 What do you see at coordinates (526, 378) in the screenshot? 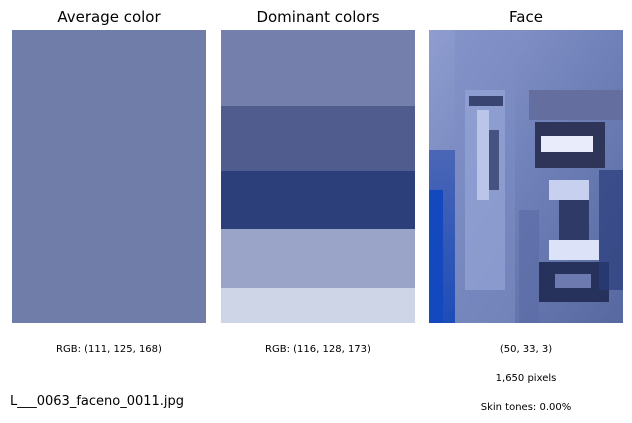
I see `face-pixels-label: 1,650 pixels` at bounding box center [526, 378].